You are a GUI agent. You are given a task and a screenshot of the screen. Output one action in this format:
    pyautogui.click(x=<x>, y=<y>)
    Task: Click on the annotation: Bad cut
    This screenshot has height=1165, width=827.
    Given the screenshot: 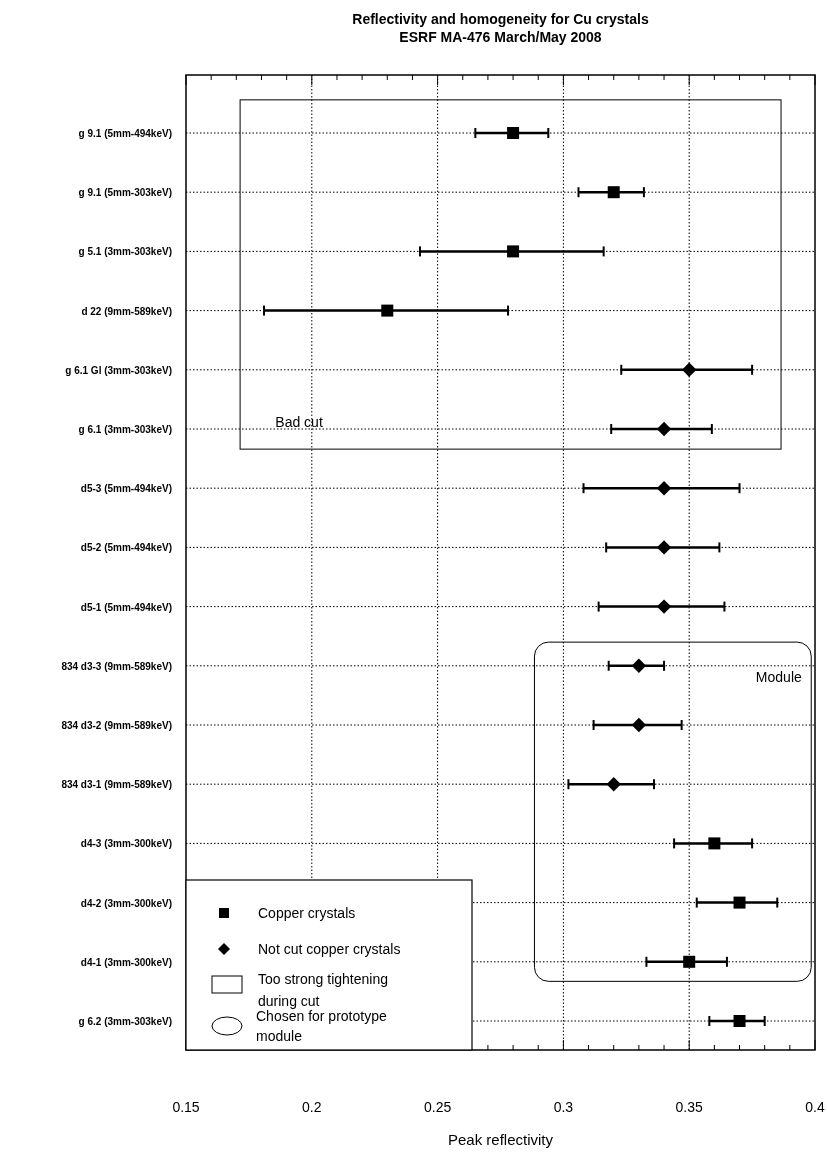 What is the action you would take?
    pyautogui.click(x=299, y=422)
    